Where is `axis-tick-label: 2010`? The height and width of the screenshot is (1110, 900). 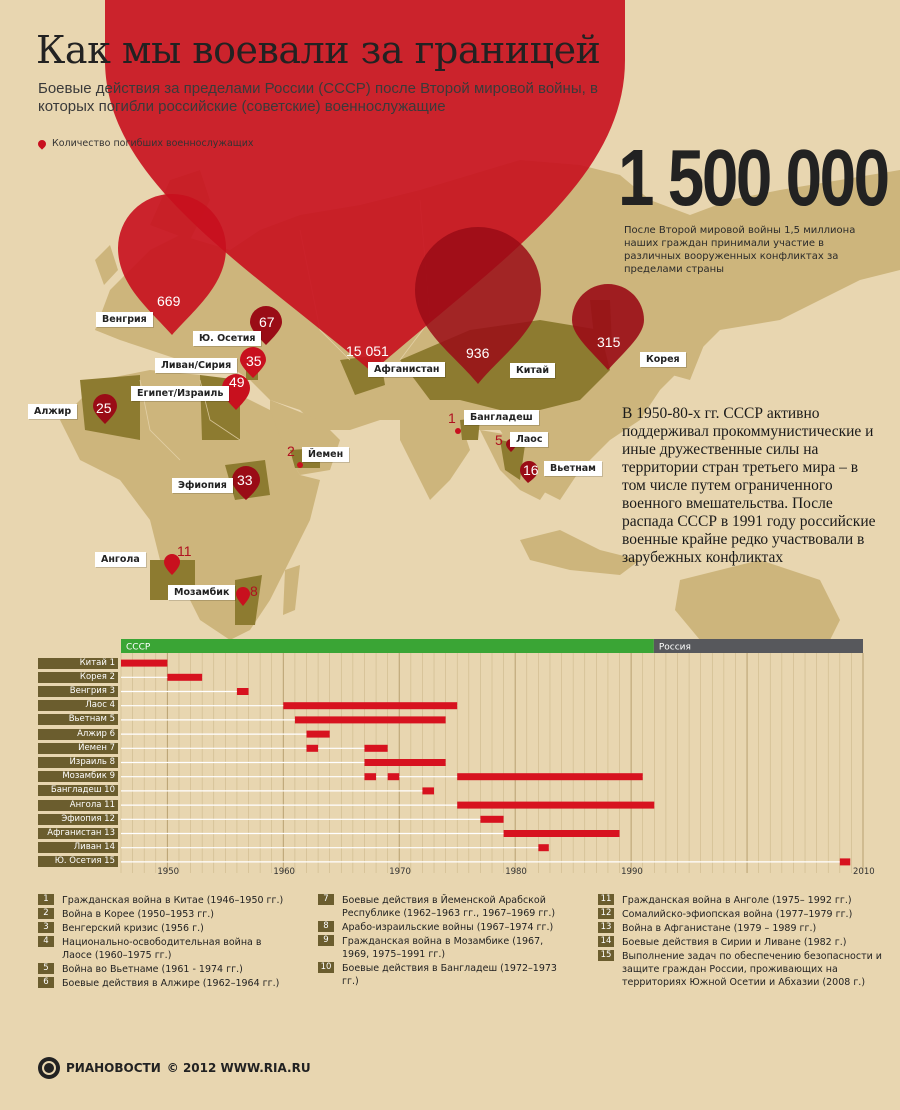 axis-tick-label: 2010 is located at coordinates (864, 872).